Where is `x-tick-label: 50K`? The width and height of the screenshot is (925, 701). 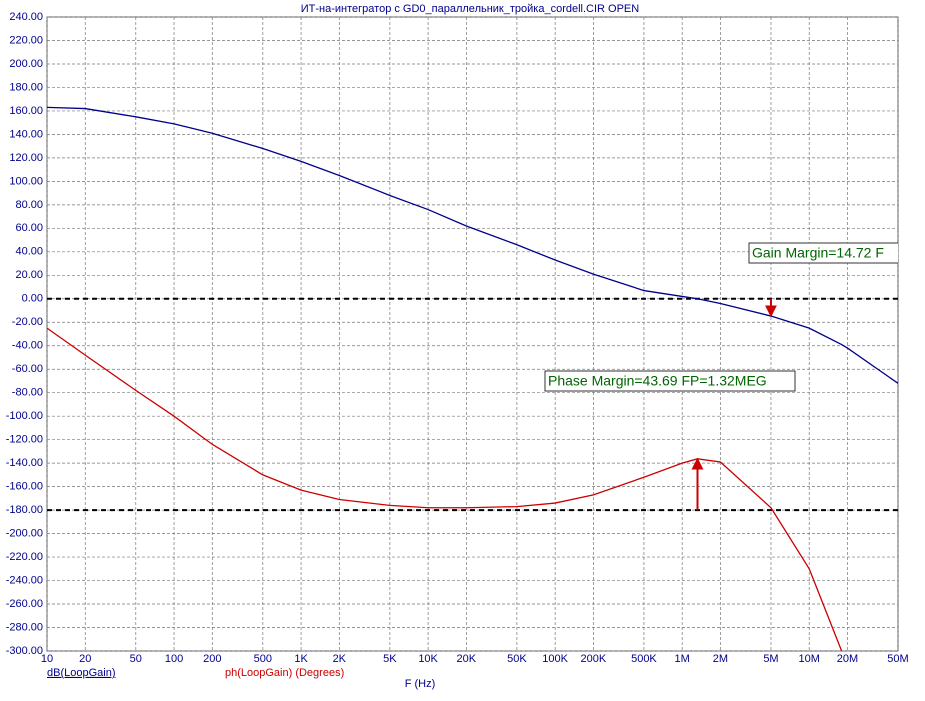
x-tick-label: 50K is located at coordinates (517, 659).